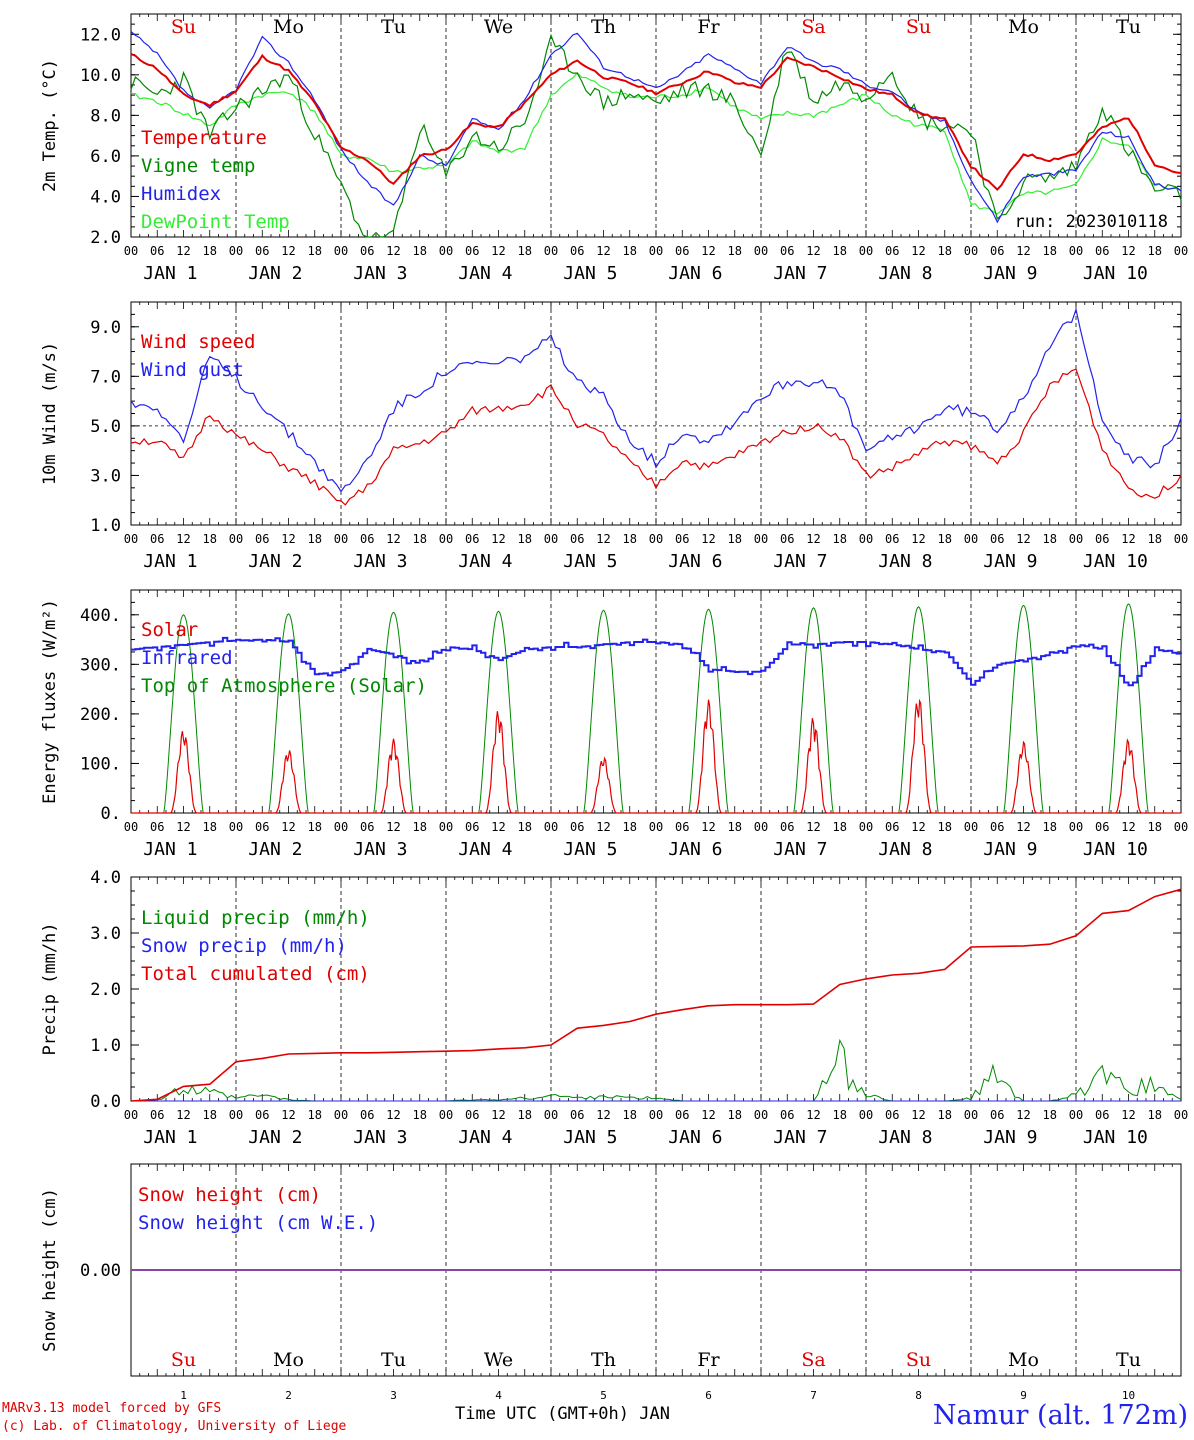 The height and width of the screenshot is (1440, 1194). I want to click on legend-temperature: Temperature, so click(204, 138).